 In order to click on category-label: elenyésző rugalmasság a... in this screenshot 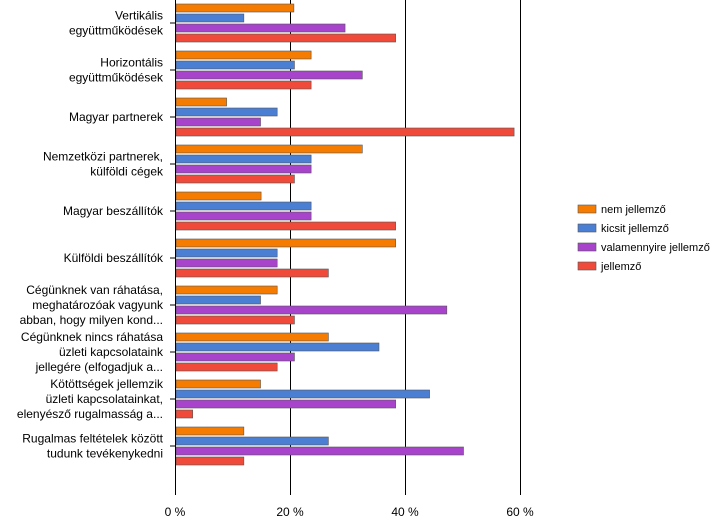, I will do `click(90, 414)`.